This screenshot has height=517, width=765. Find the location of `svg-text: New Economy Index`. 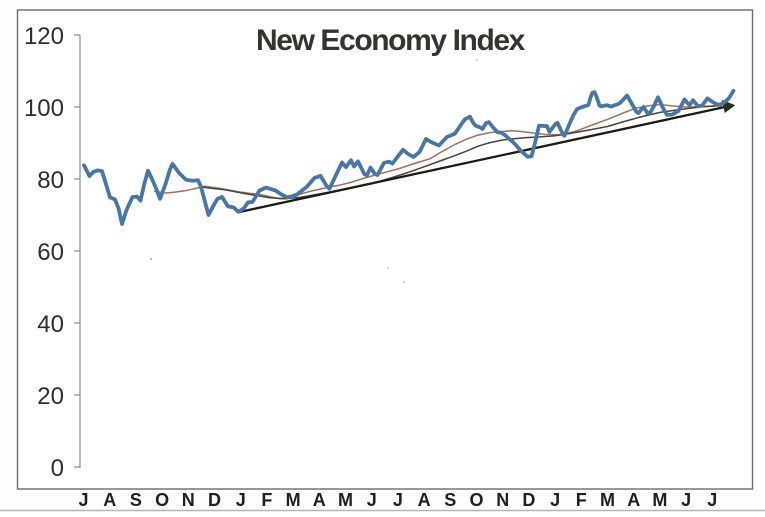

svg-text: New Economy Index is located at coordinates (391, 40).